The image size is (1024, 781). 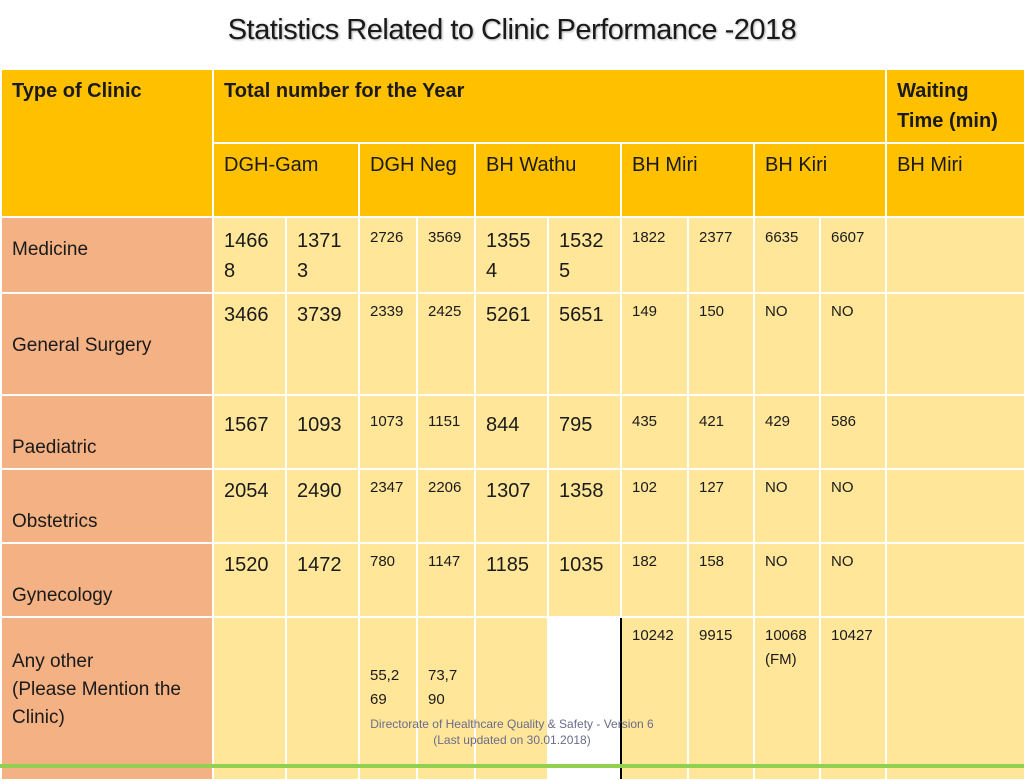 What do you see at coordinates (721, 255) in the screenshot?
I see `table-cell: 2377` at bounding box center [721, 255].